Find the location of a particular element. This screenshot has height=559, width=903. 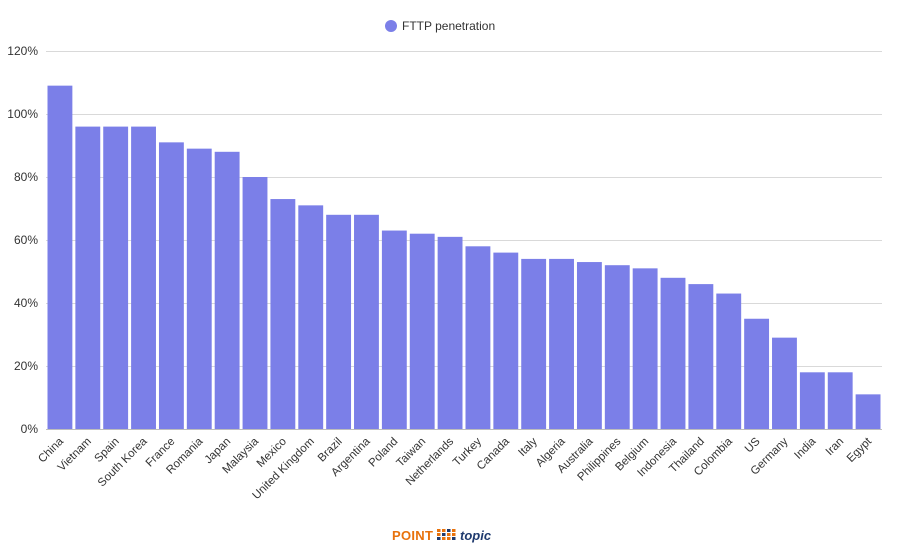

legend-label: FTTP penetration is located at coordinates (448, 26).